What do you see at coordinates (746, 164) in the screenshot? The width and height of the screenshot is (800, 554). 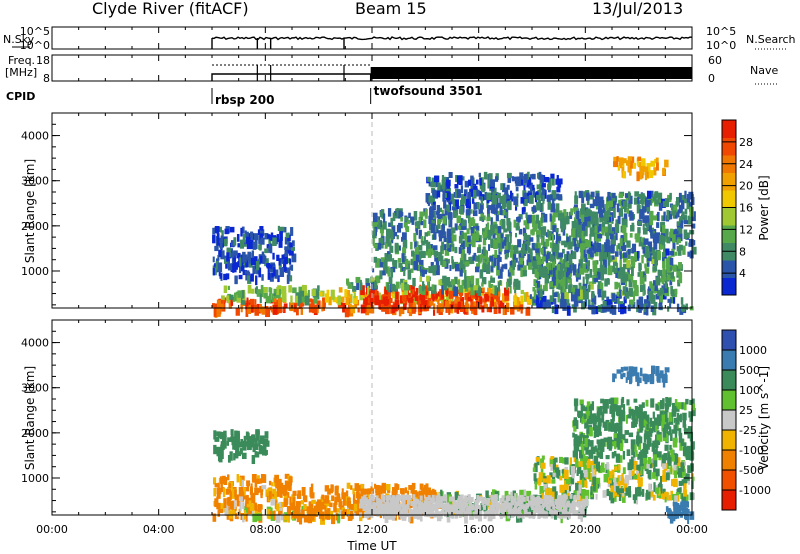 I see `colorbar-tick-label: 24` at bounding box center [746, 164].